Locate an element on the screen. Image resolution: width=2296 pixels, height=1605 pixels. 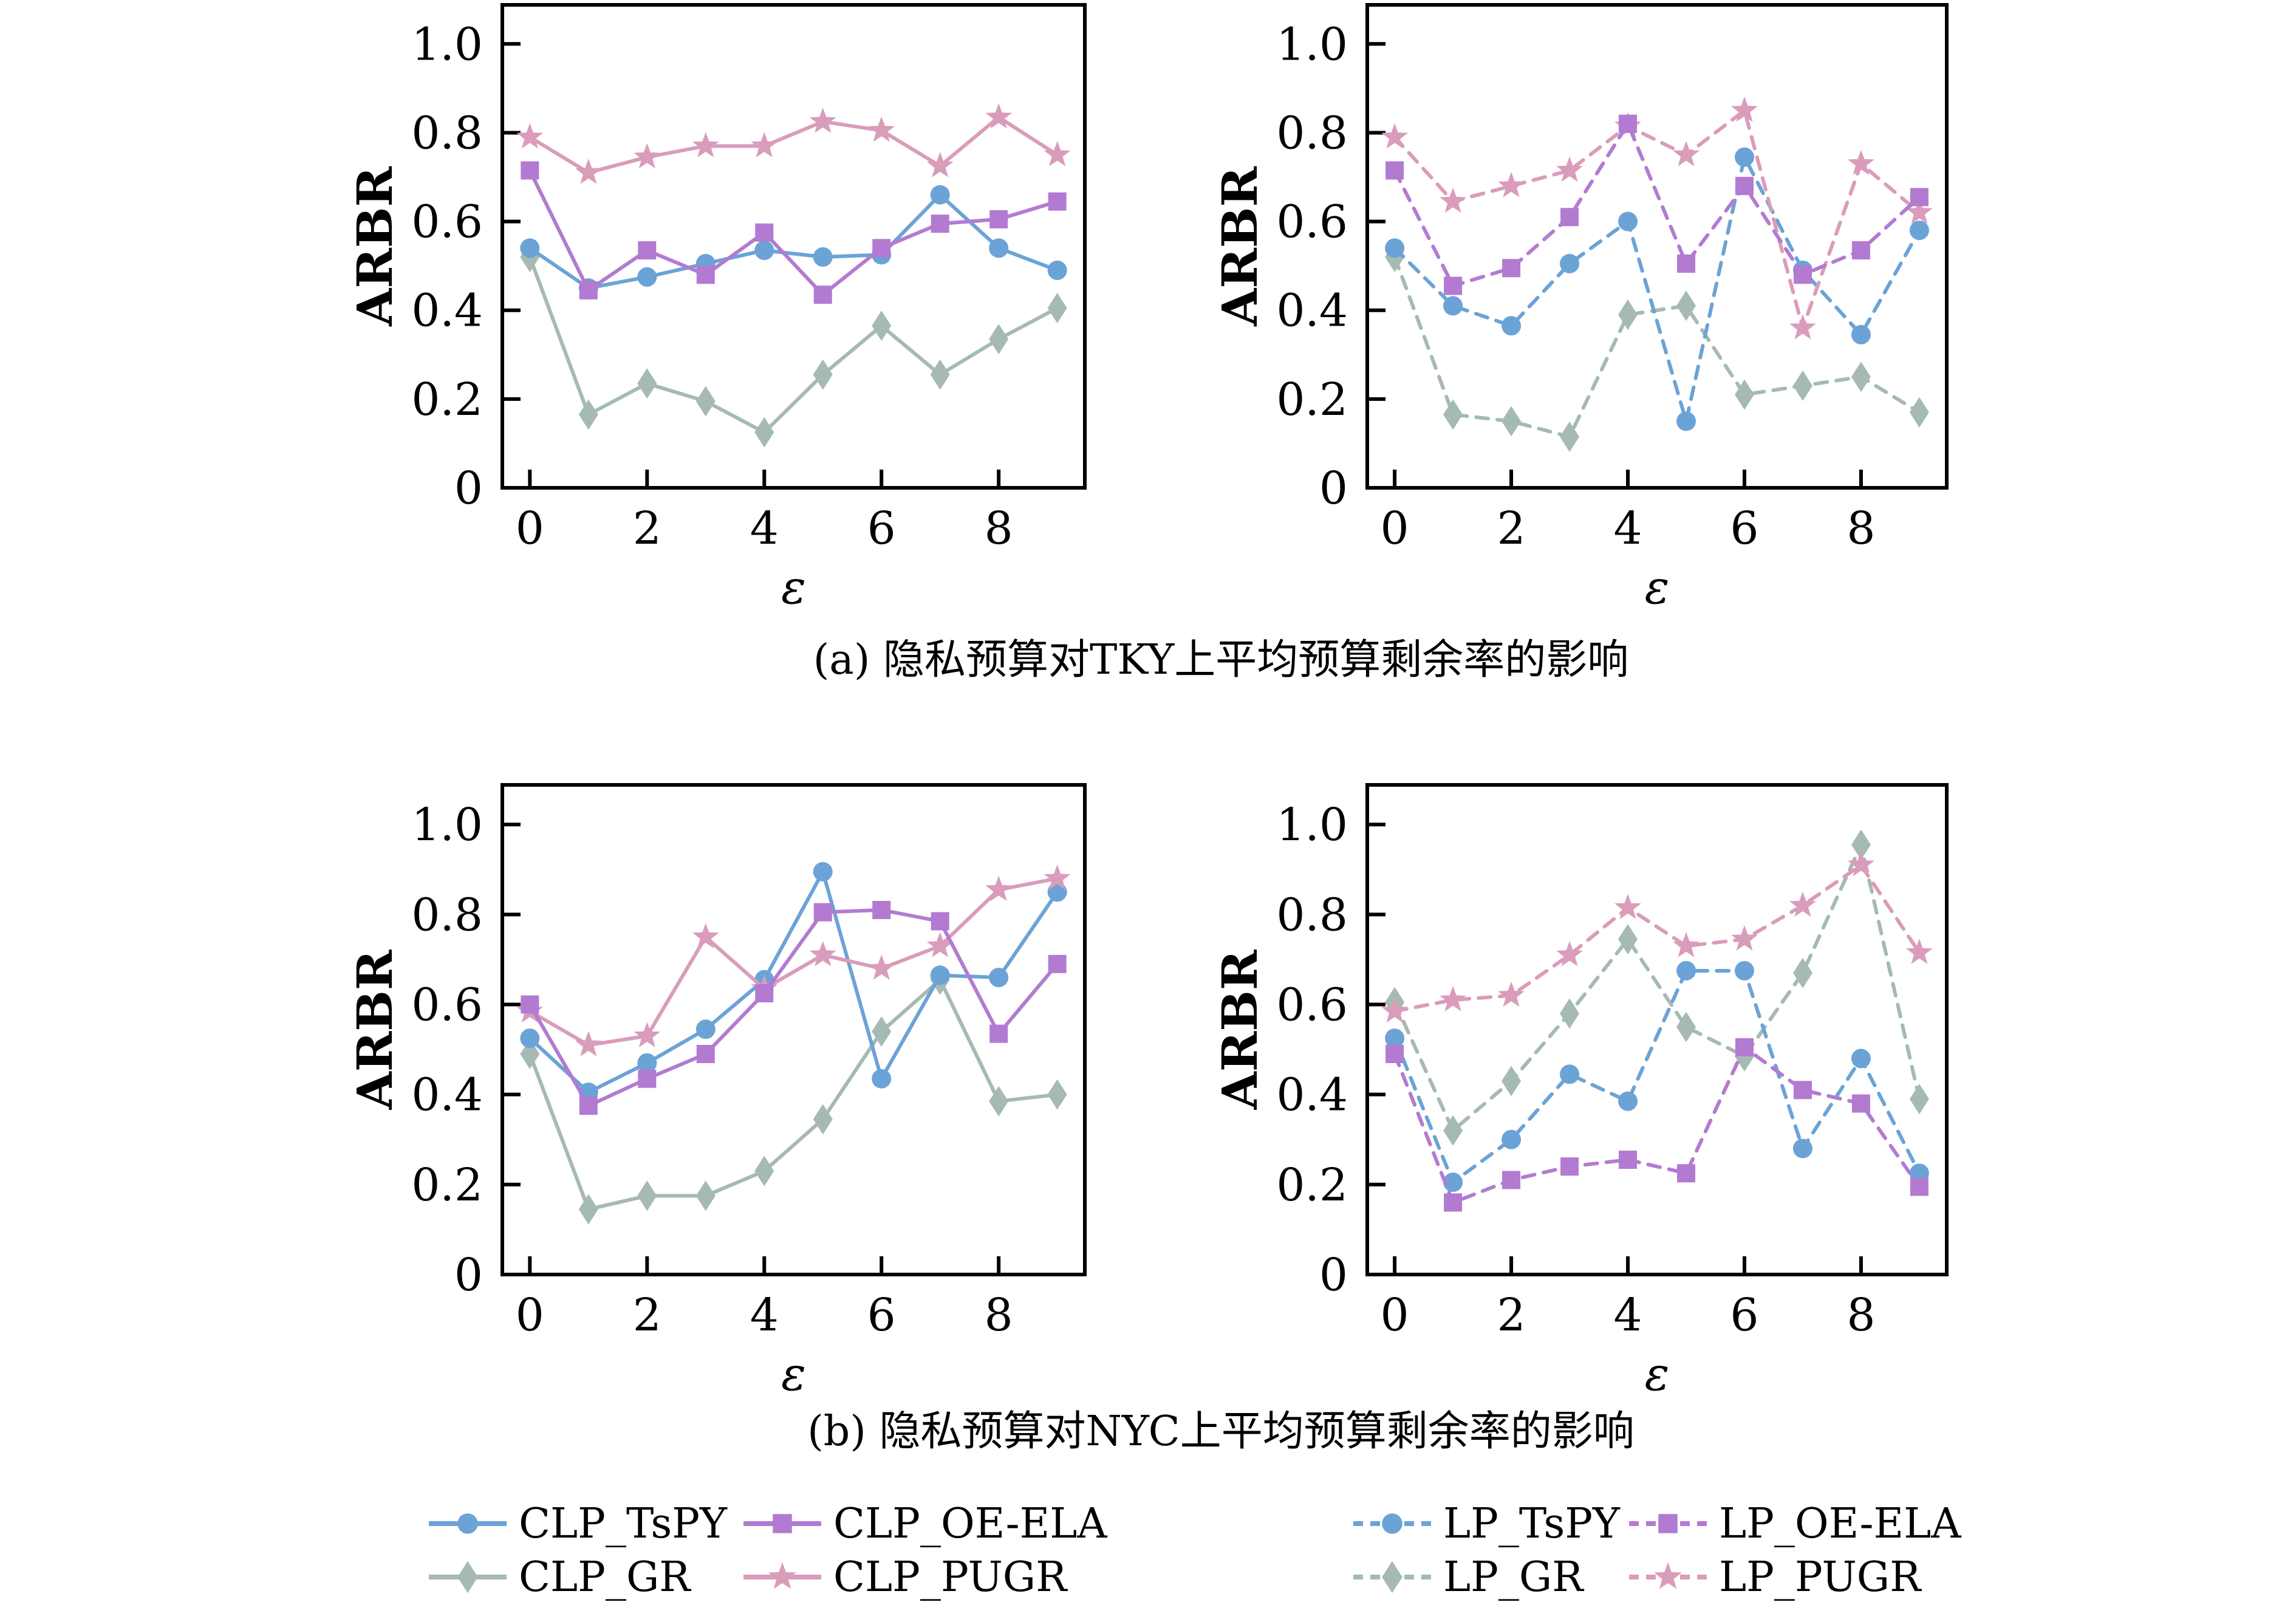
series-line-LP_TsPY is located at coordinates (1657, 286).